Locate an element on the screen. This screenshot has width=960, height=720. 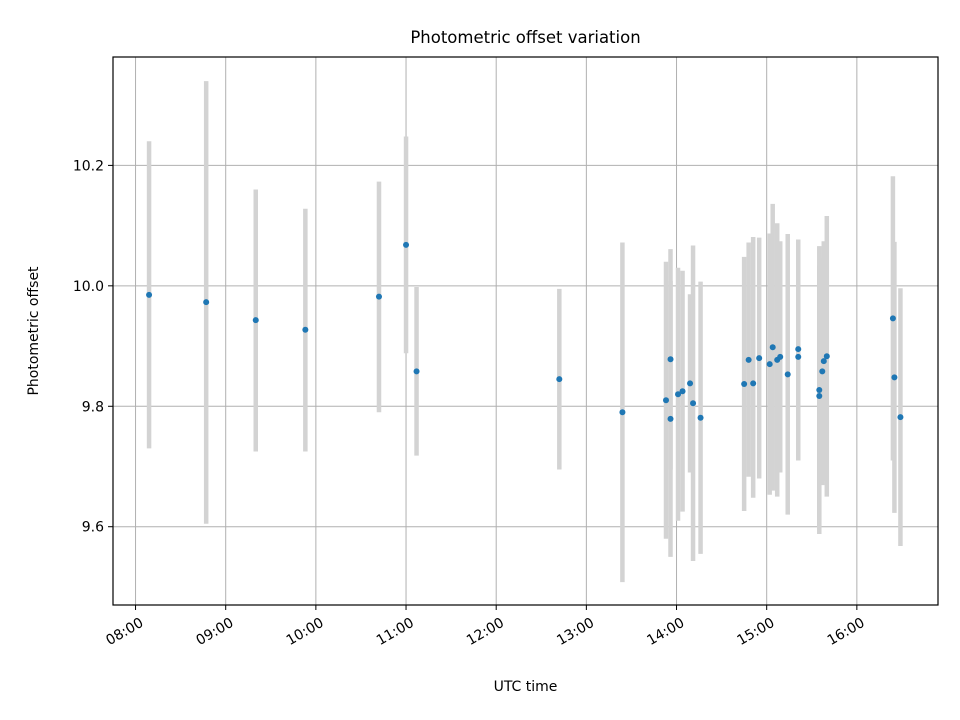
y-tick-label: 9.6 is located at coordinates (93, 528).